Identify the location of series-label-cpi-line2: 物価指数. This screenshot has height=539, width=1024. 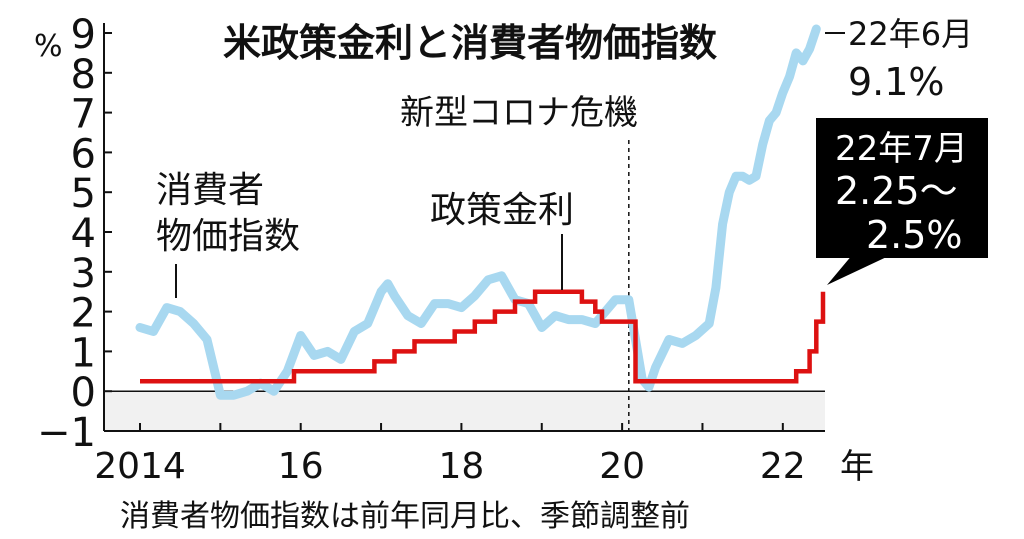
(228, 236).